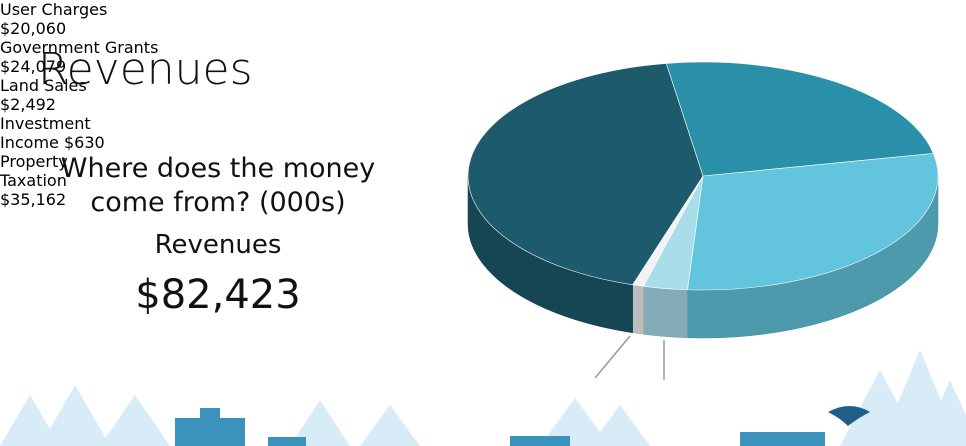 This screenshot has width=966, height=446. Describe the element at coordinates (54, 9) in the screenshot. I see `category-label: User Charges` at that location.